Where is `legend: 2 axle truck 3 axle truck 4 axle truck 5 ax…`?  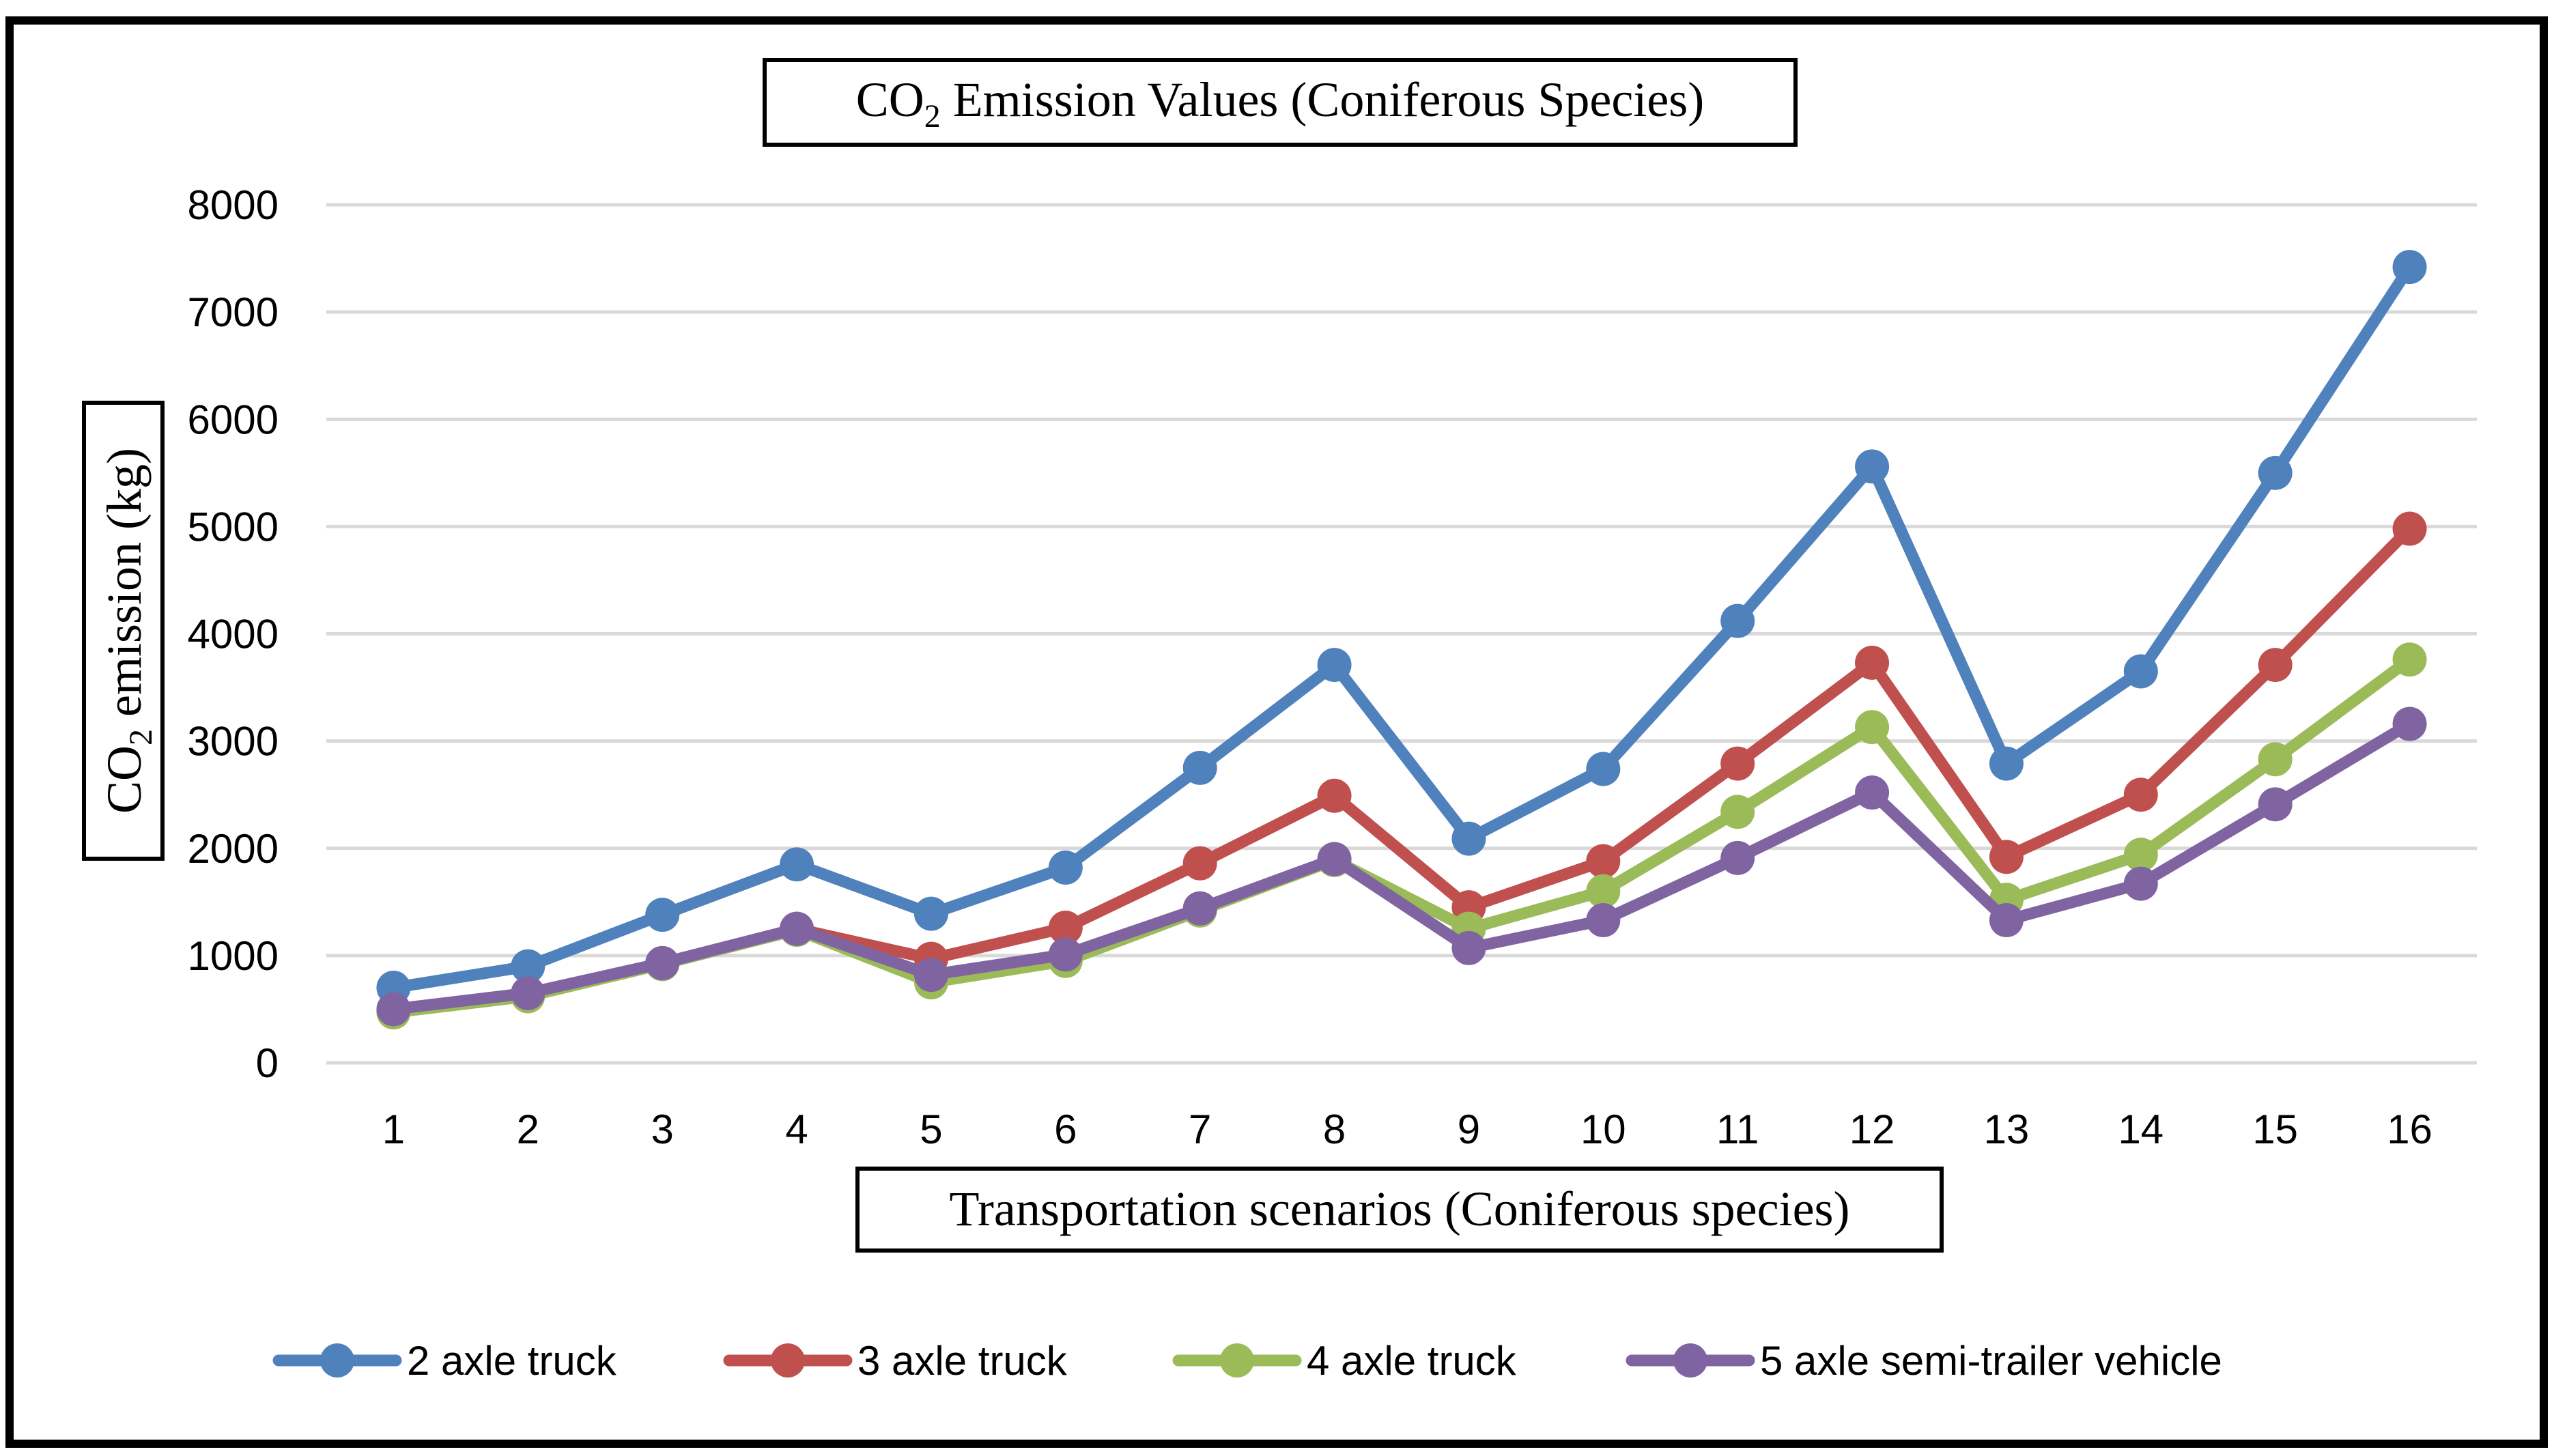
legend: 2 axle truck 3 axle truck 4 axle truck 5 ax… is located at coordinates (1247, 1361).